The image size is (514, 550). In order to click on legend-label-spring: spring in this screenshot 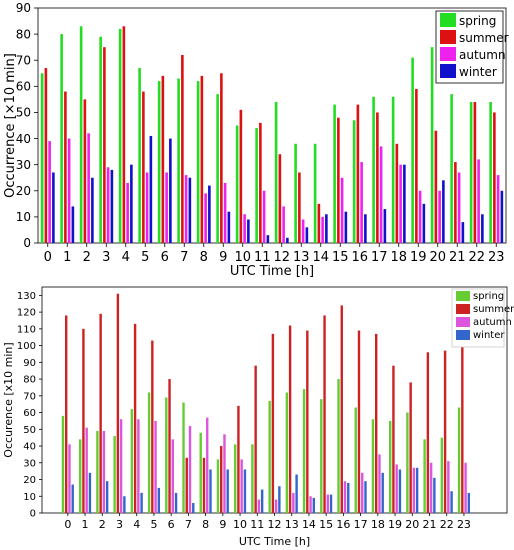, I will do `click(488, 296)`.